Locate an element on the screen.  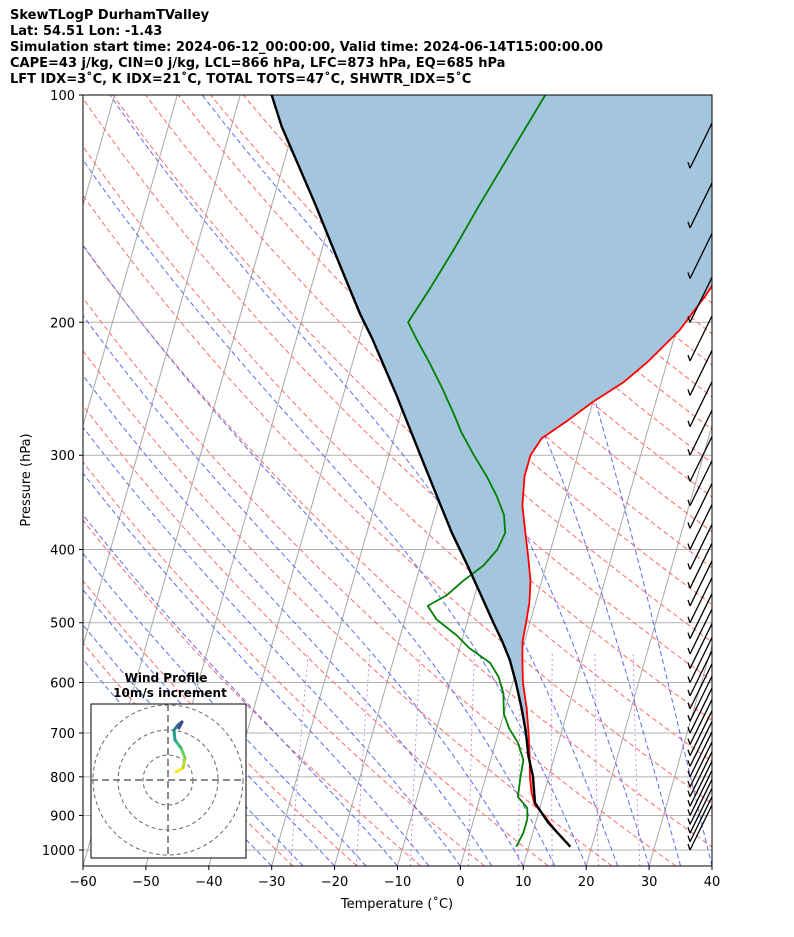
x-tick-label: −60 is located at coordinates (82, 882).